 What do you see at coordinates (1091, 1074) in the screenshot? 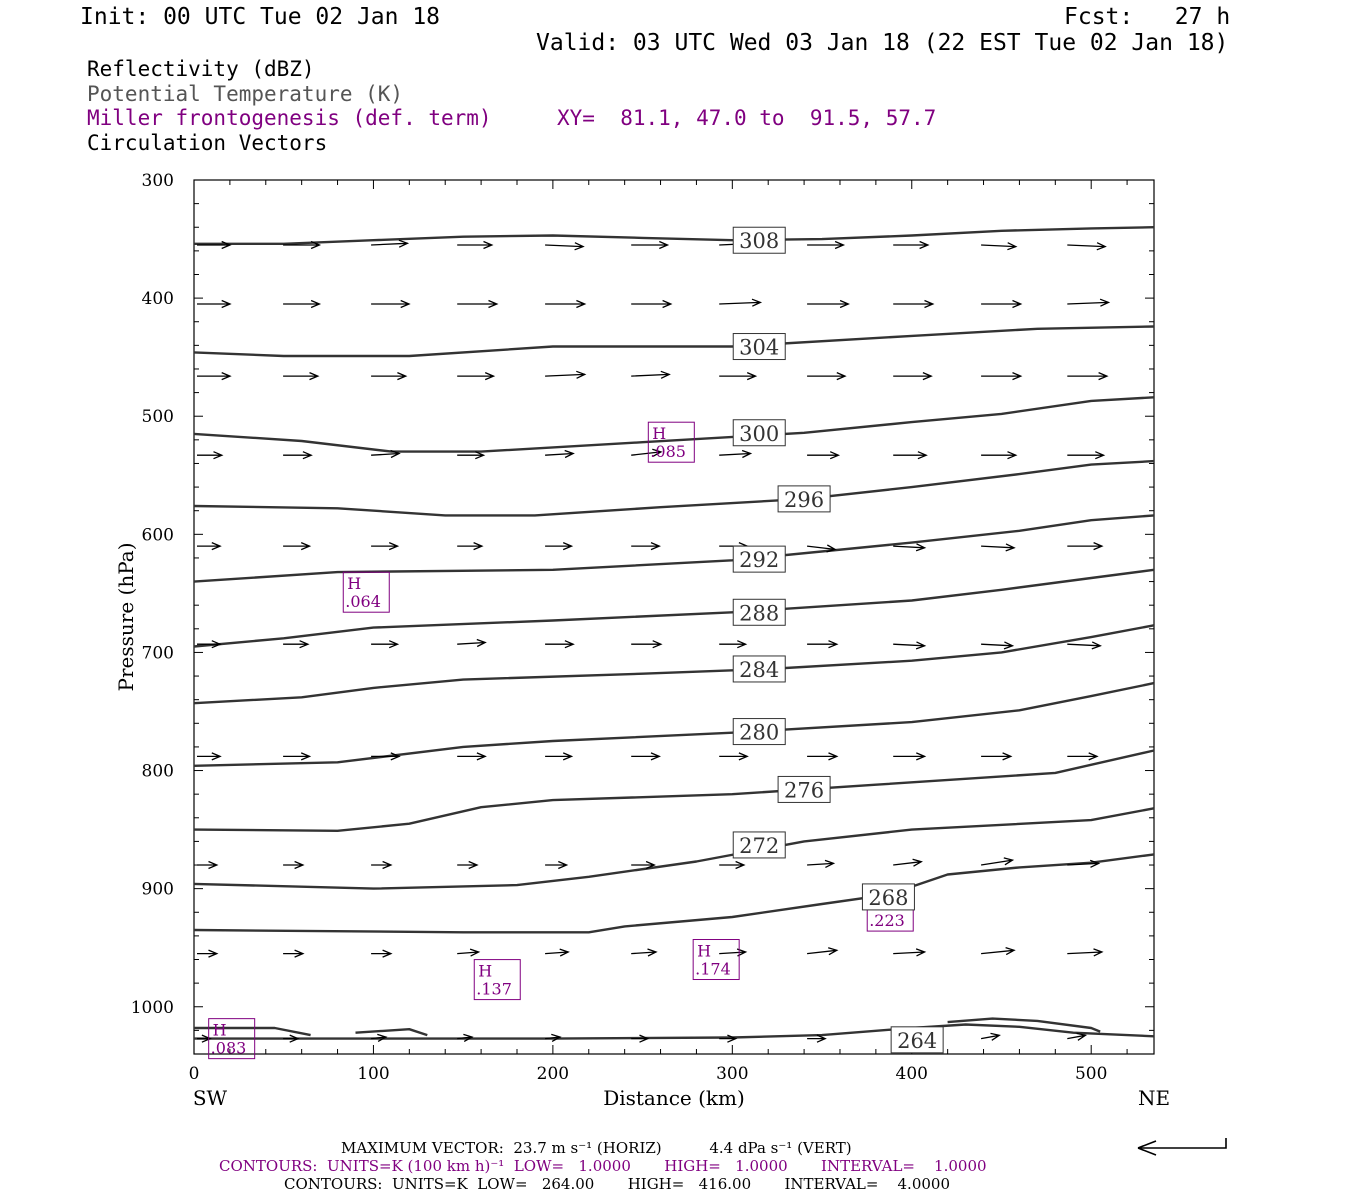
I see `x-tick-label: 500` at bounding box center [1091, 1074].